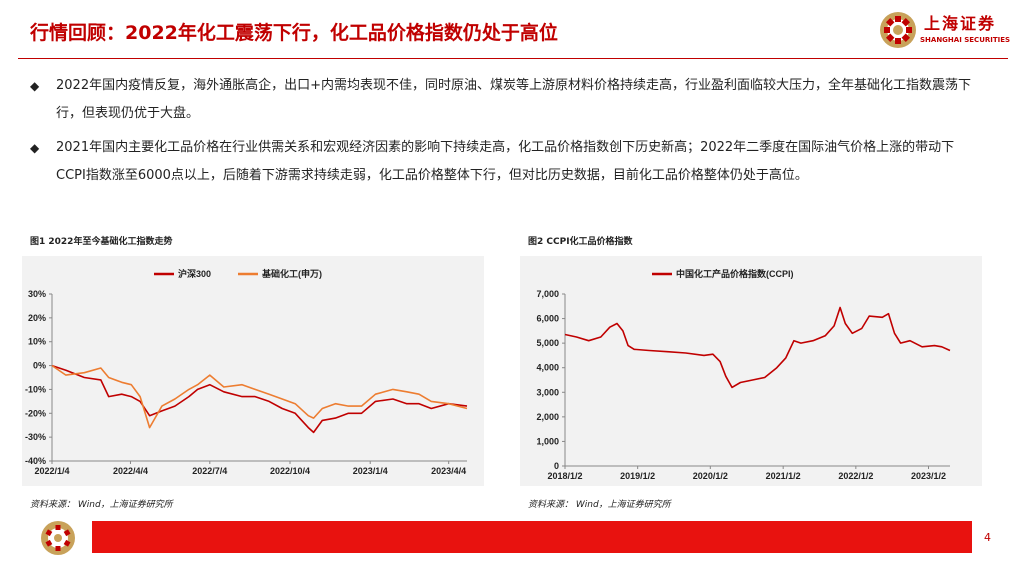  What do you see at coordinates (290, 471) in the screenshot?
I see `x-tick-label: 2022/10/4` at bounding box center [290, 471].